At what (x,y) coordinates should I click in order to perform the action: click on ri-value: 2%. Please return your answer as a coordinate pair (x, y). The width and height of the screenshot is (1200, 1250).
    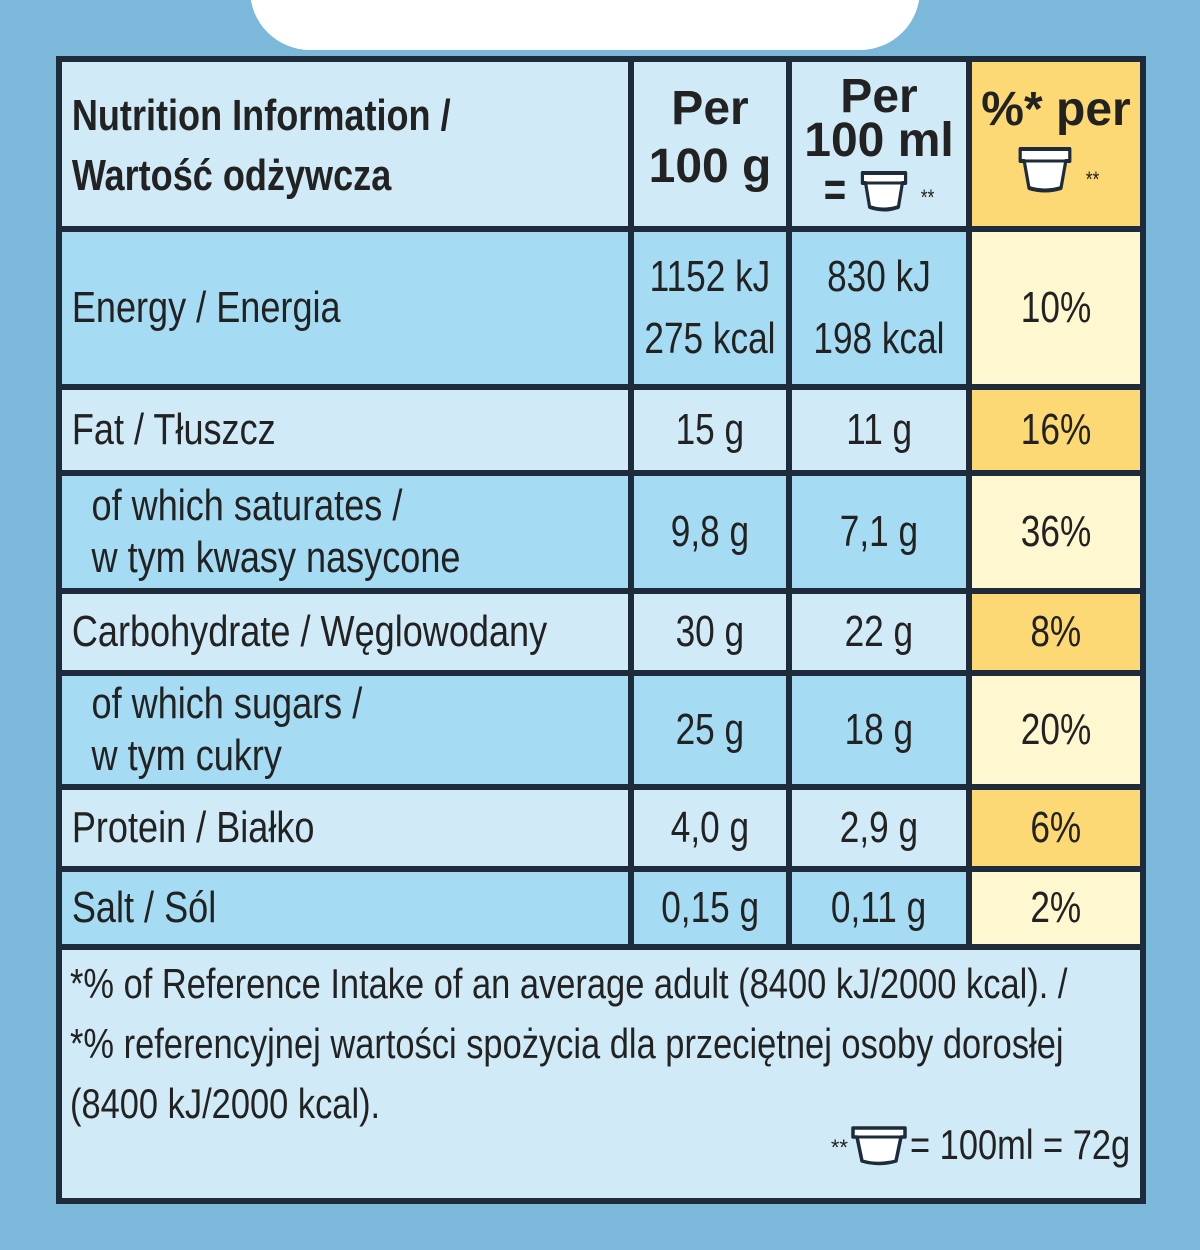
    Looking at the image, I should click on (1056, 907).